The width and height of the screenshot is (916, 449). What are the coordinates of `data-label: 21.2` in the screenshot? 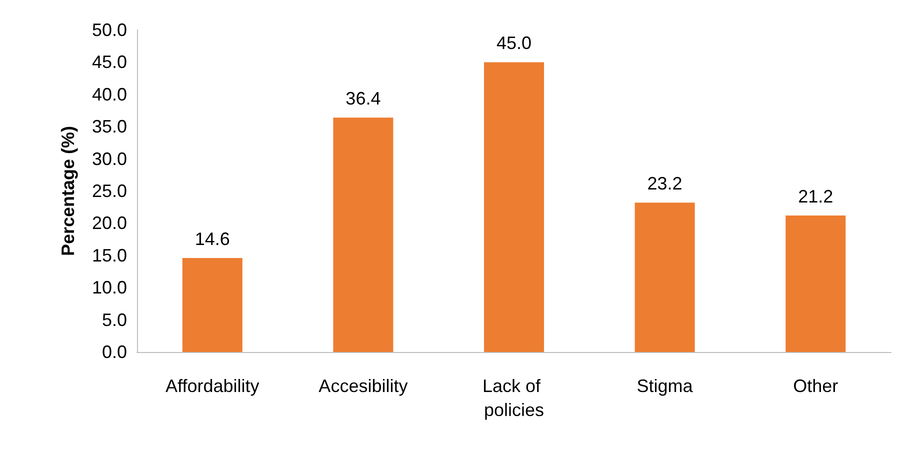 It's located at (816, 196).